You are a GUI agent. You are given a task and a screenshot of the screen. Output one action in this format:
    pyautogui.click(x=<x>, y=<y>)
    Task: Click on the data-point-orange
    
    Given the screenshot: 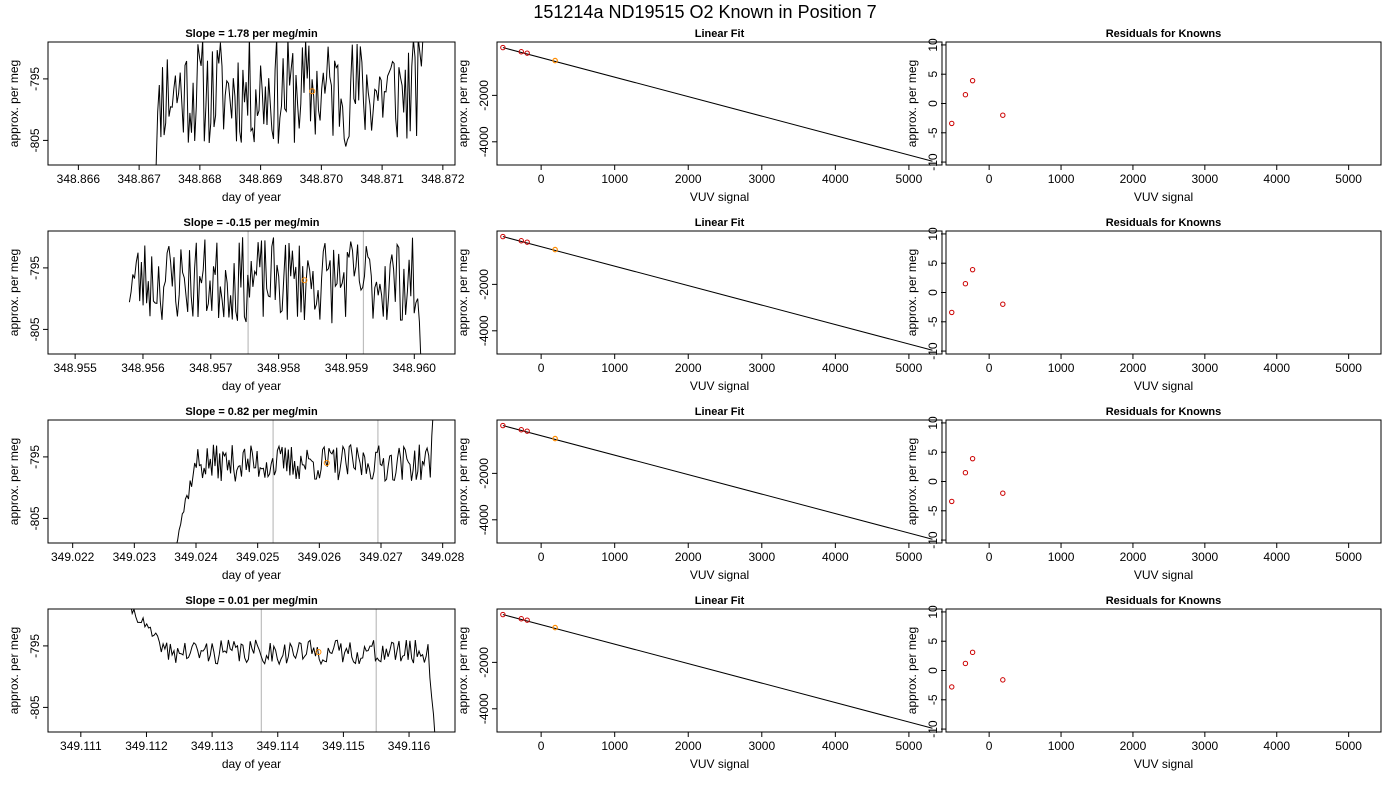 What is the action you would take?
    pyautogui.click(x=555, y=60)
    